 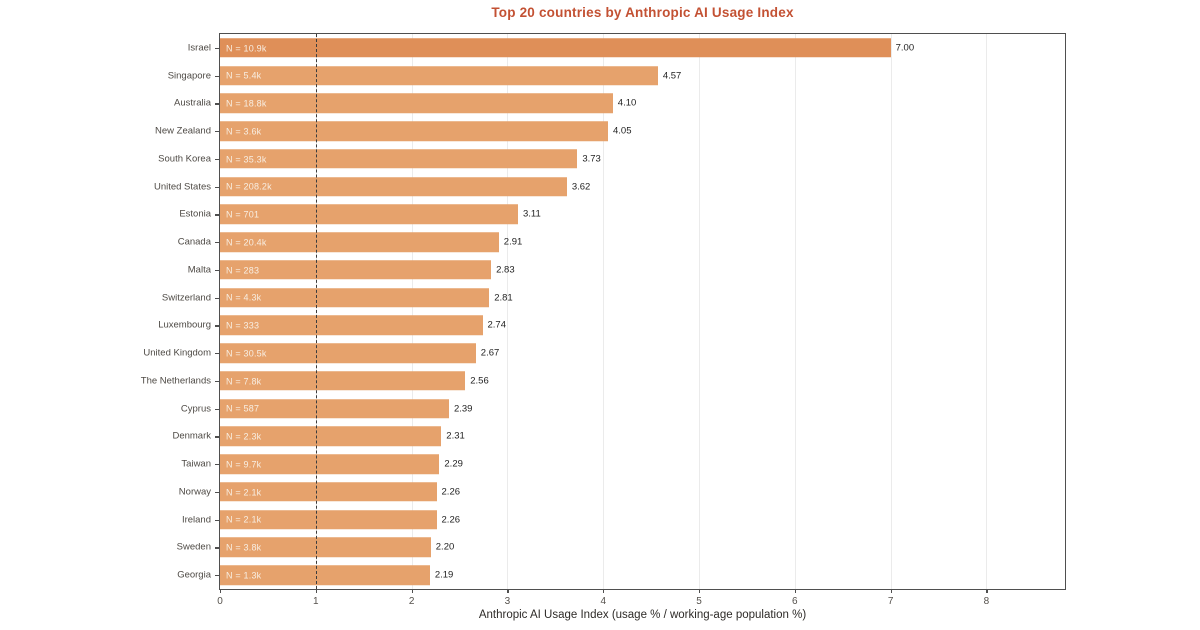 What do you see at coordinates (455, 436) in the screenshot?
I see `value-label: 2.31` at bounding box center [455, 436].